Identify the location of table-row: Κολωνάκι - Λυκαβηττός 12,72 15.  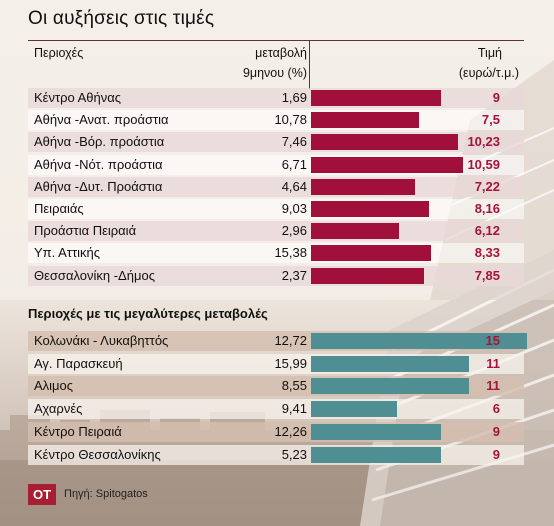
(277, 341).